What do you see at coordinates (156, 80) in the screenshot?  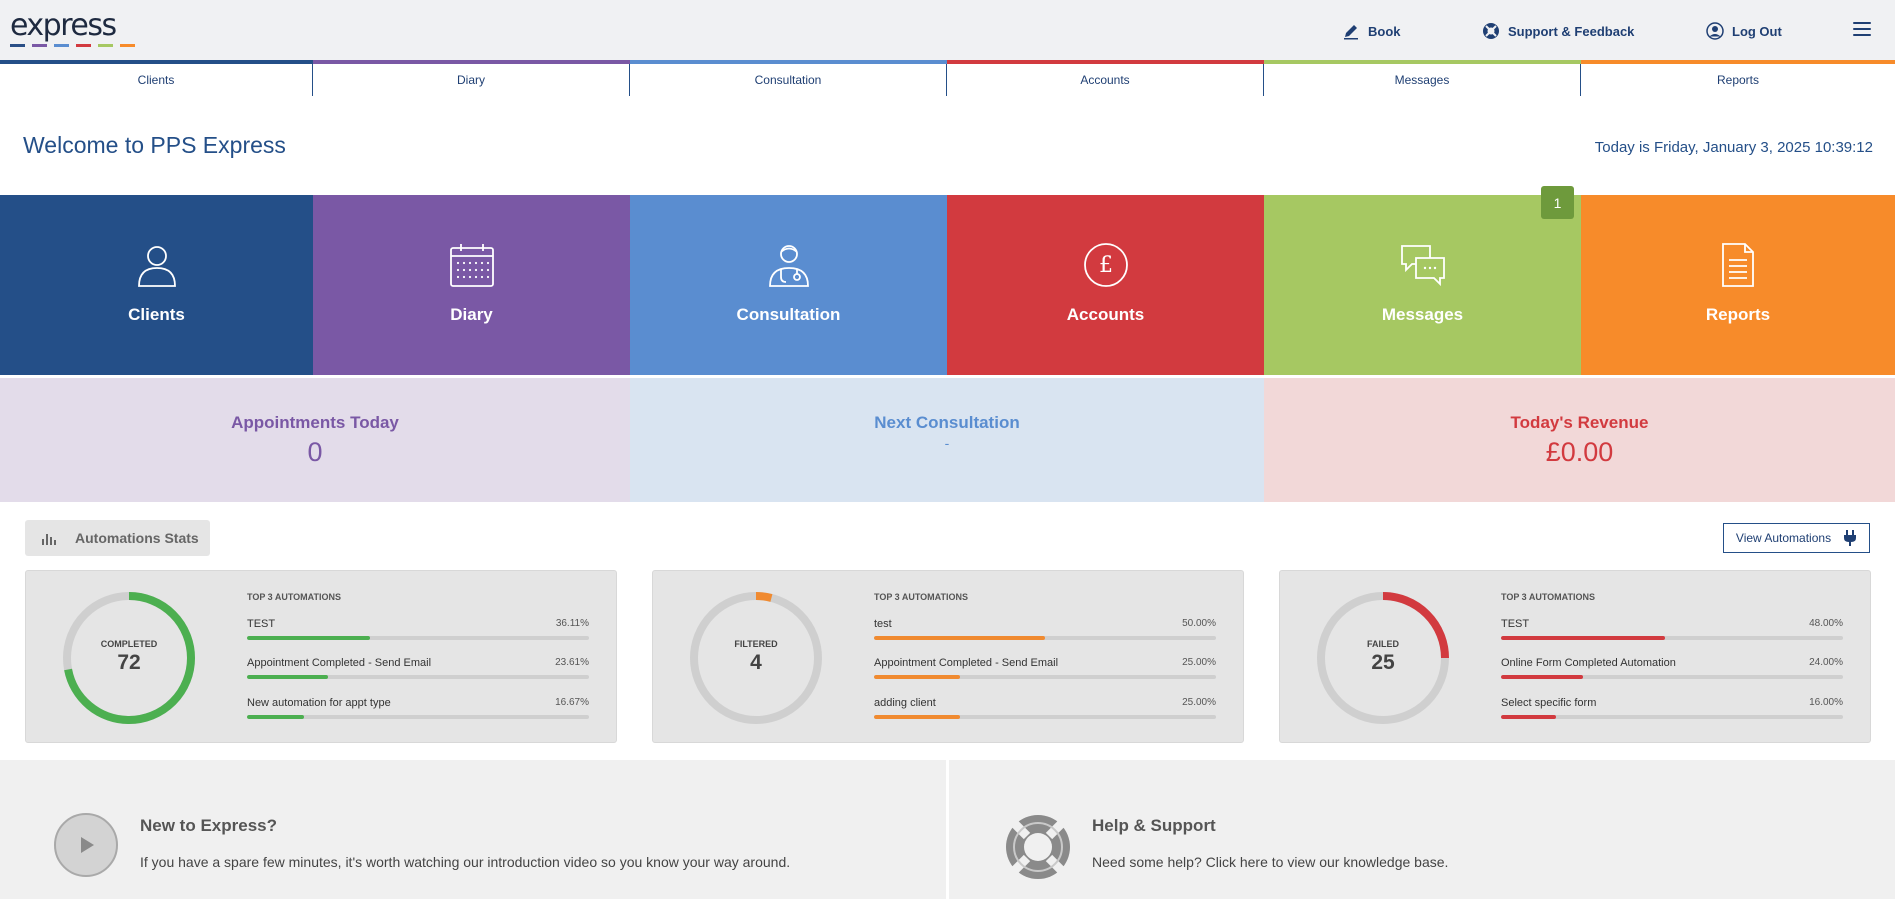 I see `tab-clients: Clients` at bounding box center [156, 80].